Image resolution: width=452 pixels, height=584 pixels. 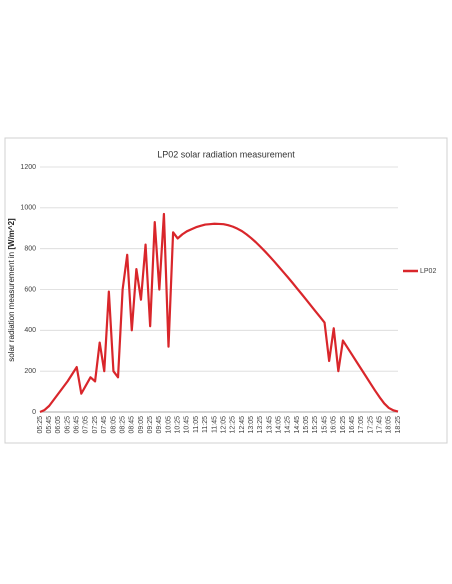 I want to click on x-tick-label: 13:45, so click(x=269, y=425).